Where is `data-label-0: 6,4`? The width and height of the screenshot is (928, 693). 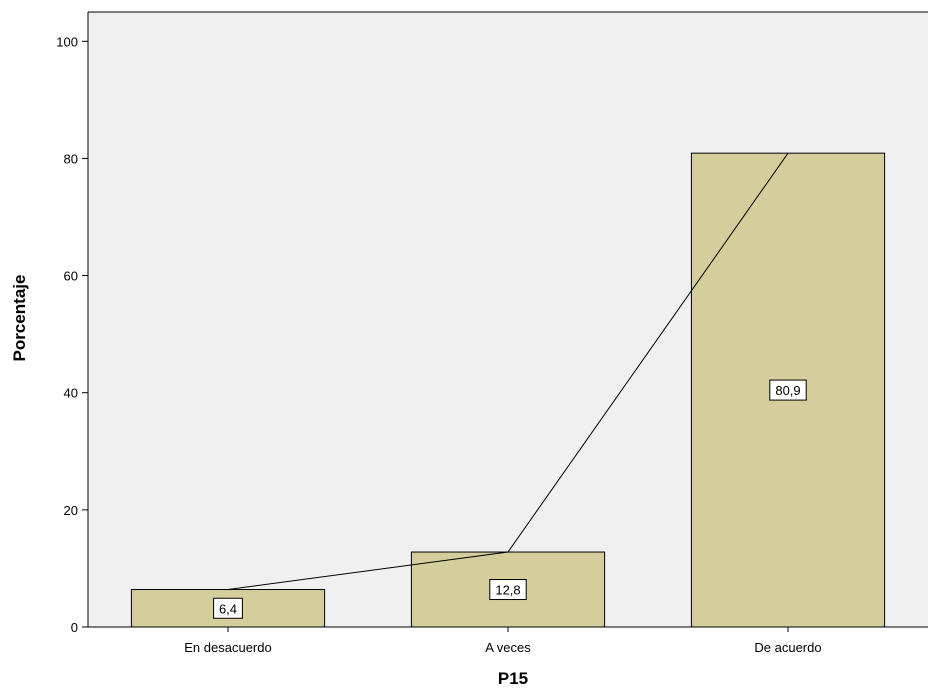
data-label-0: 6,4 is located at coordinates (228, 608).